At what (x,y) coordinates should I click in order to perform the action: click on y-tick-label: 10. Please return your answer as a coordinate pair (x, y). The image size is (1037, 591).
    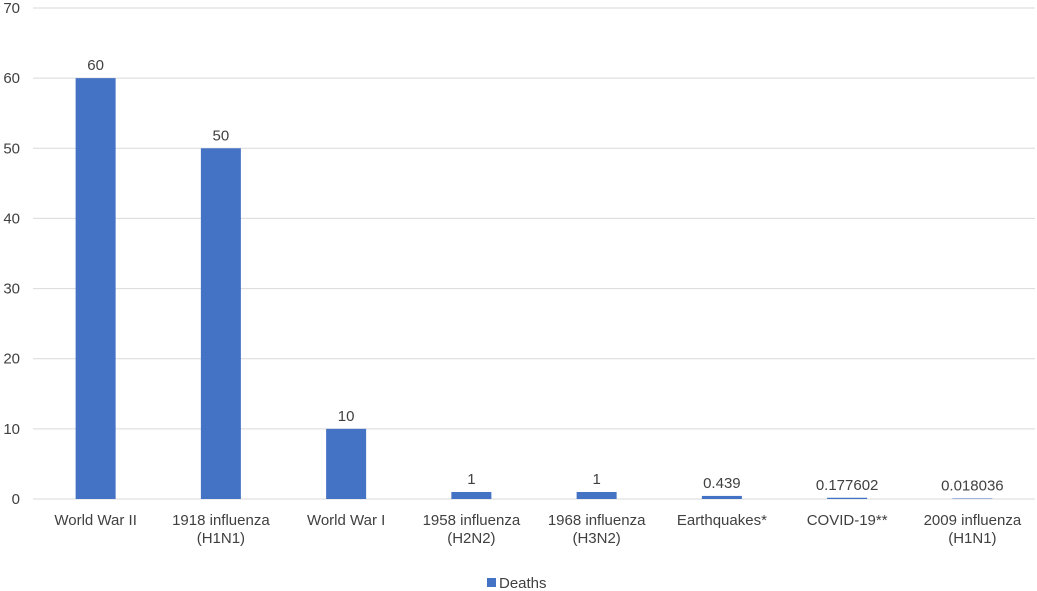
    Looking at the image, I should click on (11, 429).